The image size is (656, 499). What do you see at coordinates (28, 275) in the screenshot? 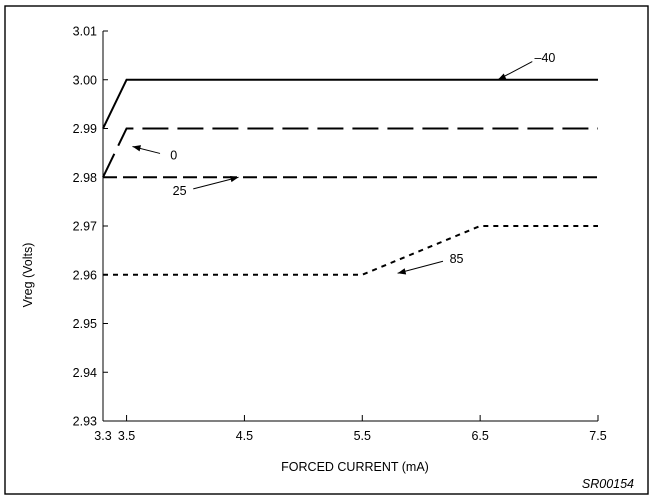
I see `y-axis-title: Vreg (Volts)` at bounding box center [28, 275].